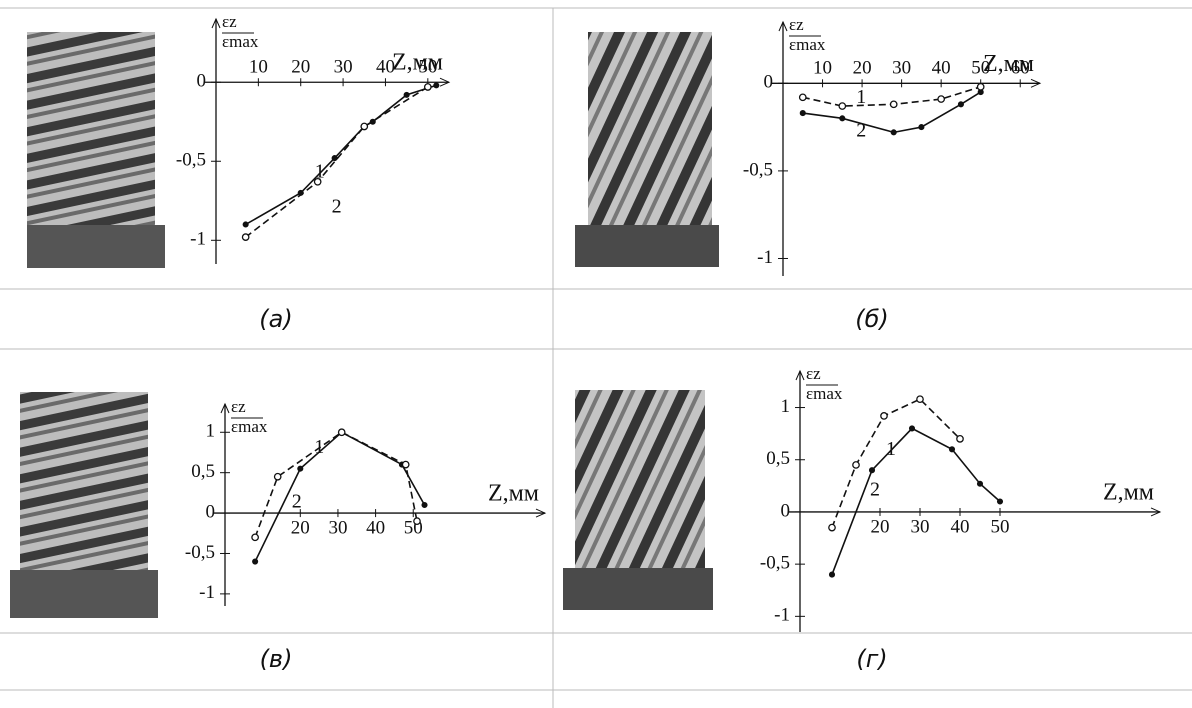 The height and width of the screenshot is (708, 1192). What do you see at coordinates (786, 510) in the screenshot?
I see `y-tick-label: 0` at bounding box center [786, 510].